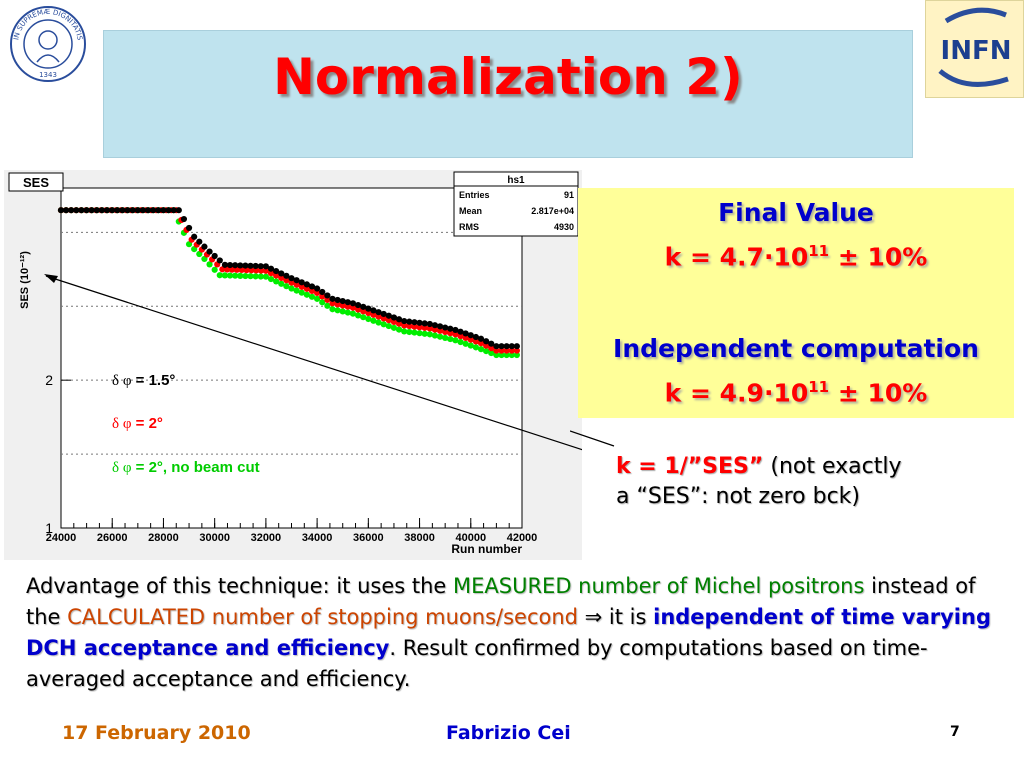 The height and width of the screenshot is (768, 1024). What do you see at coordinates (49, 380) in the screenshot?
I see `y-tick-label: 2` at bounding box center [49, 380].